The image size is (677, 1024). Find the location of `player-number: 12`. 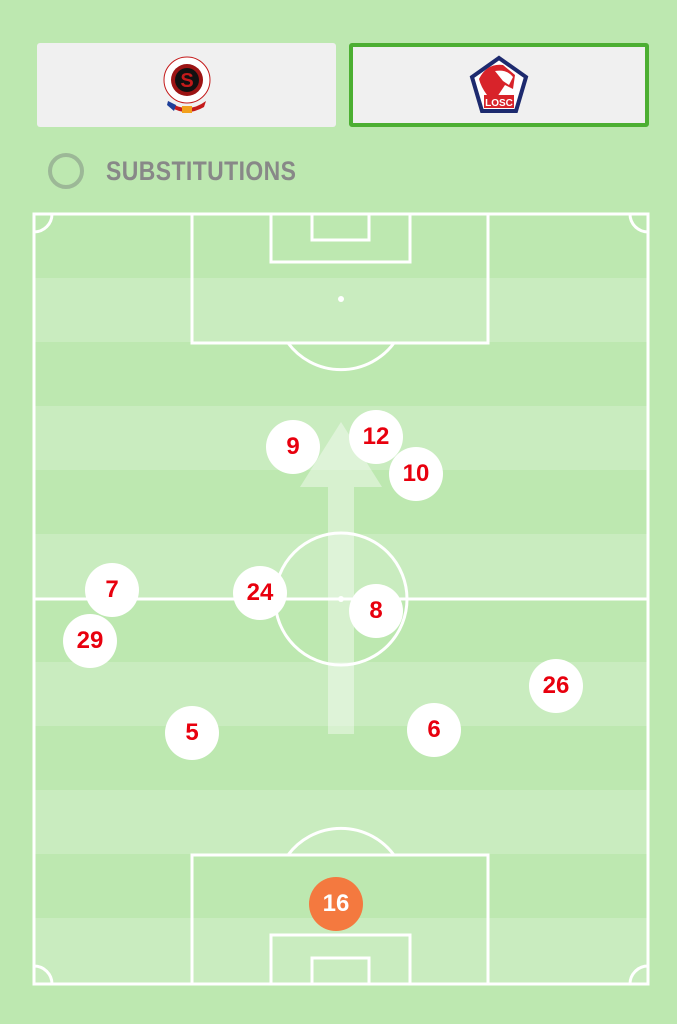

player-number: 12 is located at coordinates (376, 436).